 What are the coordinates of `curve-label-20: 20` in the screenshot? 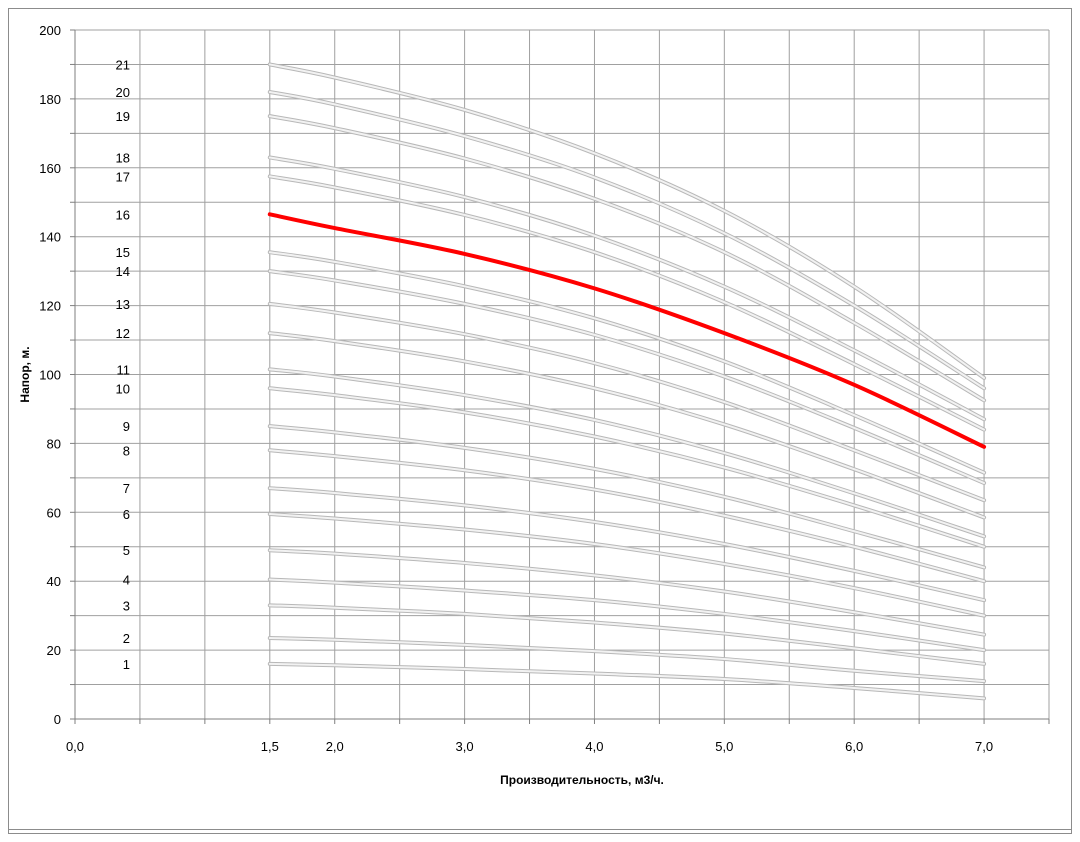 It's located at (123, 92).